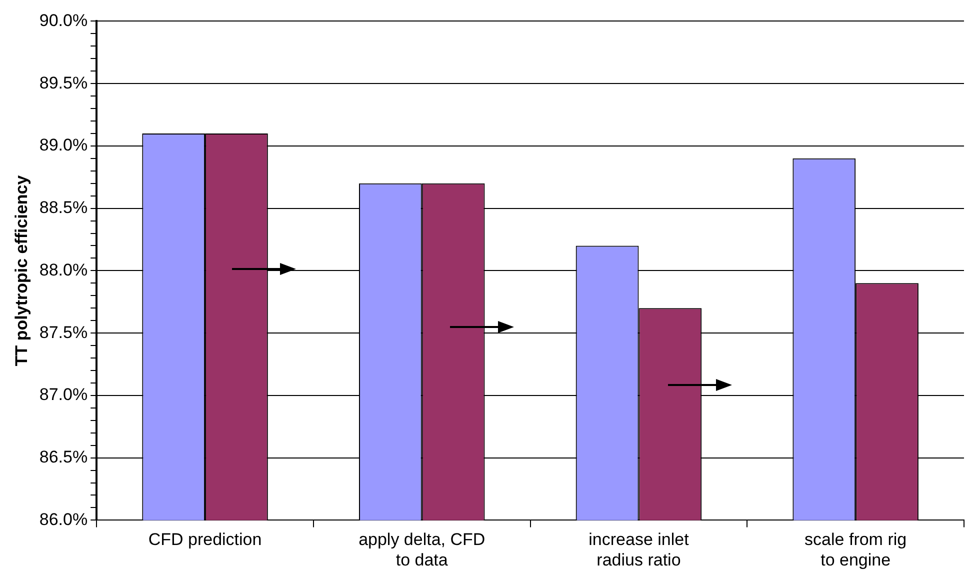 Image resolution: width=974 pixels, height=582 pixels. What do you see at coordinates (422, 550) in the screenshot?
I see `x-tick-label: apply delta, CFD to data` at bounding box center [422, 550].